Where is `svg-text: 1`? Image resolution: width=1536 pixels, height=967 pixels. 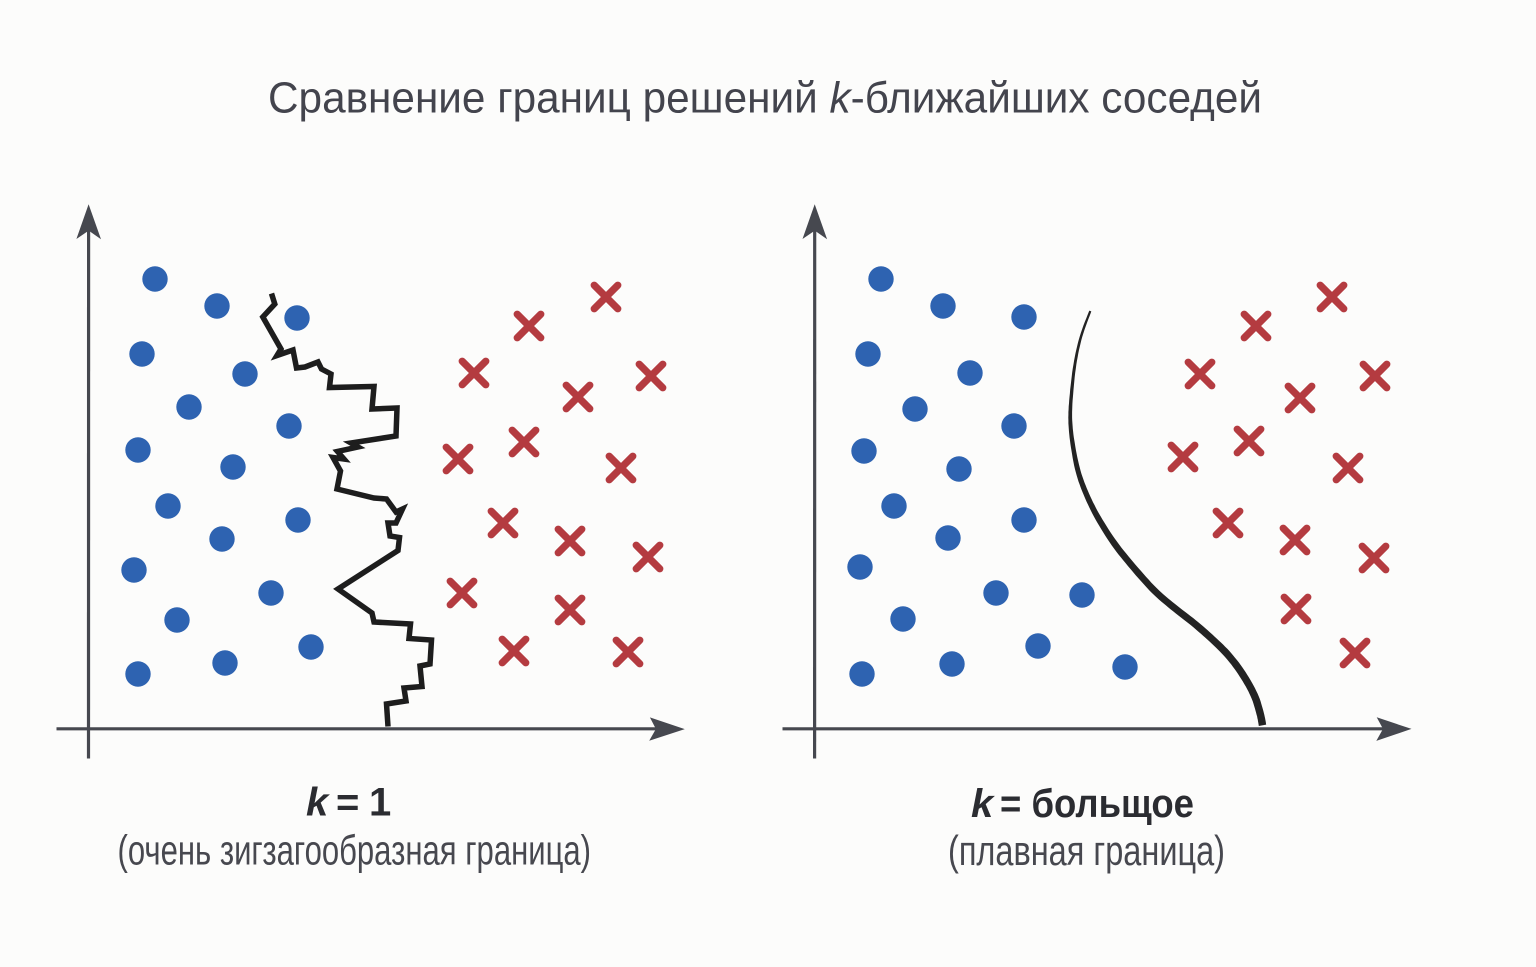 svg-text: 1 is located at coordinates (380, 803).